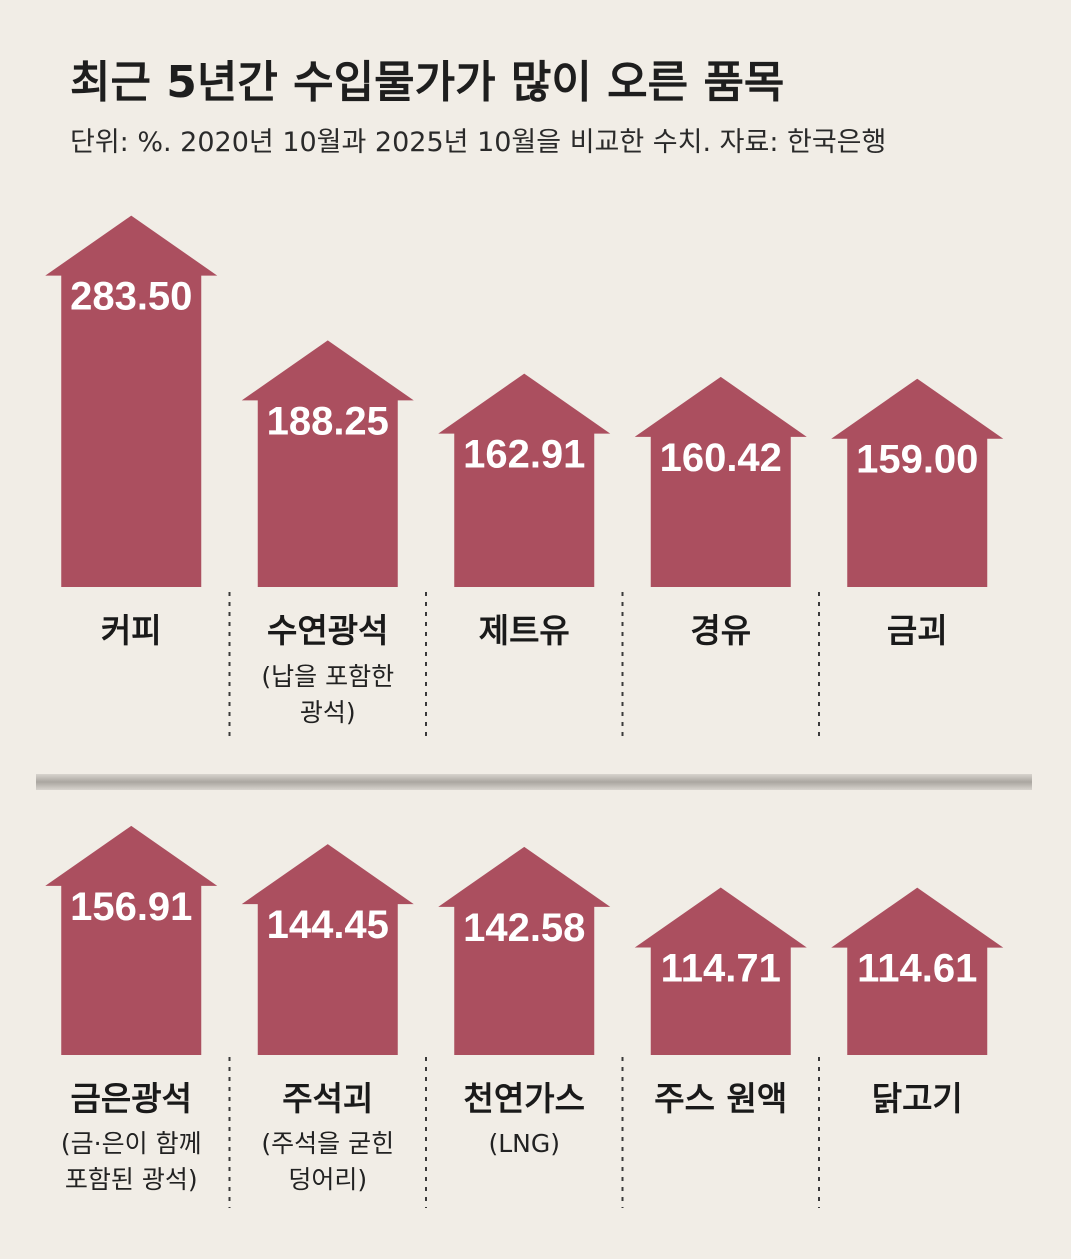 The width and height of the screenshot is (1071, 1259). What do you see at coordinates (327, 1143) in the screenshot?
I see `category-note-7-1: (주석을 굳힌` at bounding box center [327, 1143].